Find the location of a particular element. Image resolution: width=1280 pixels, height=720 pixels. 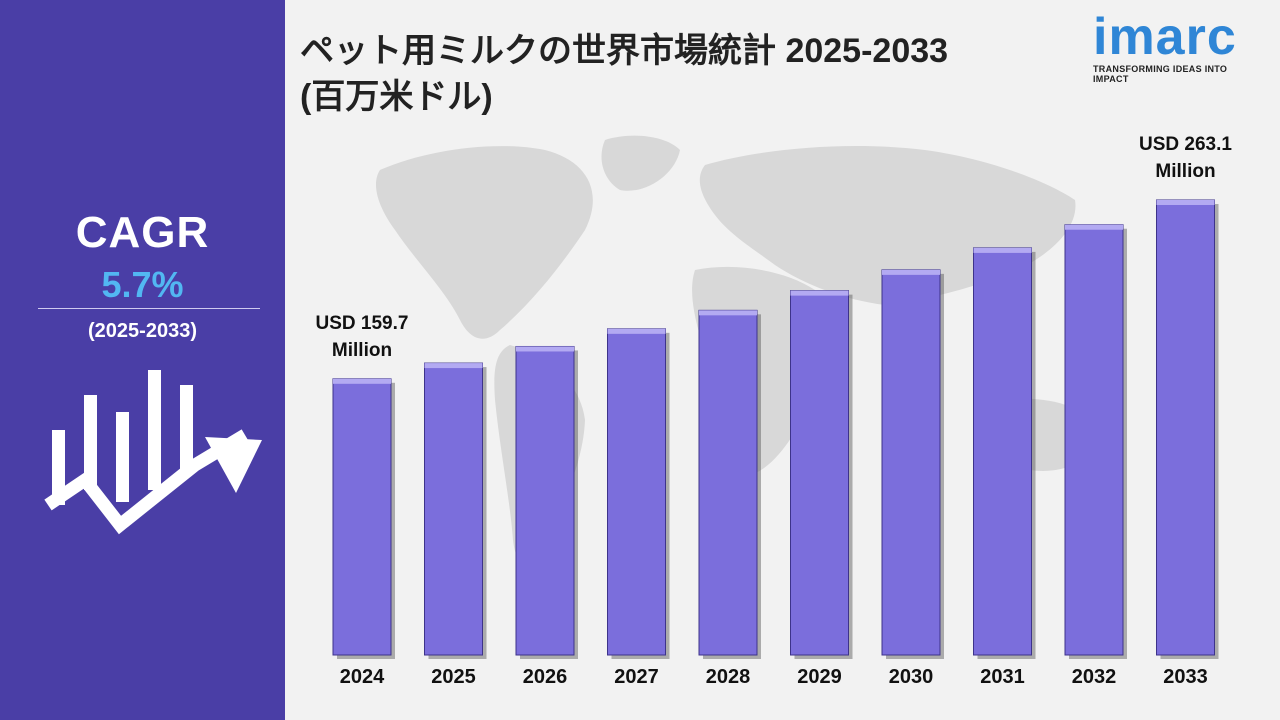

x-tick-label: 2028 is located at coordinates (728, 677).